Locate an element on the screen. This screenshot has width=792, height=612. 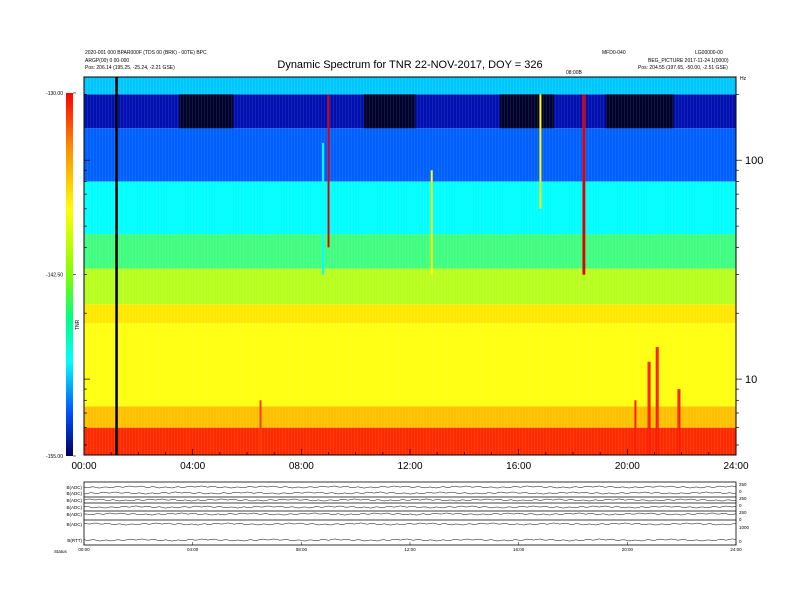
x-tick-label: 20:00 is located at coordinates (627, 466).